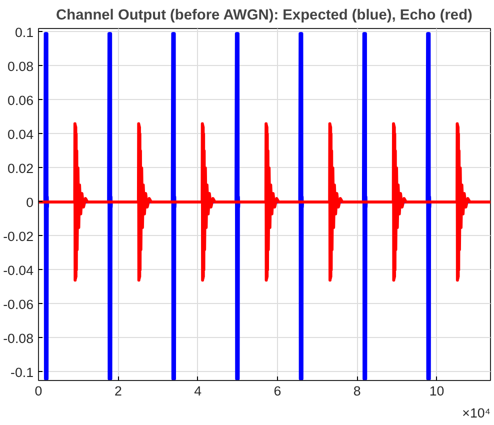 This screenshot has width=494, height=425. What do you see at coordinates (264, 16) in the screenshot?
I see `chart-title: Channel Output (before AWGN): Expected (blue), Echo (red)` at bounding box center [264, 16].